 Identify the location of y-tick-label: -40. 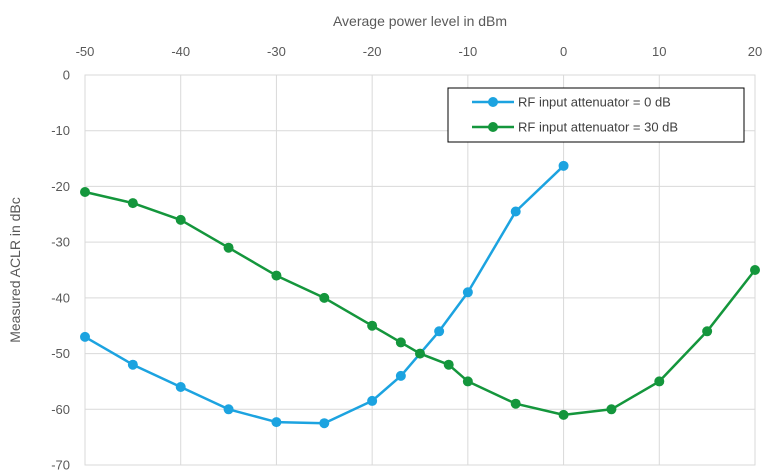
(60, 297).